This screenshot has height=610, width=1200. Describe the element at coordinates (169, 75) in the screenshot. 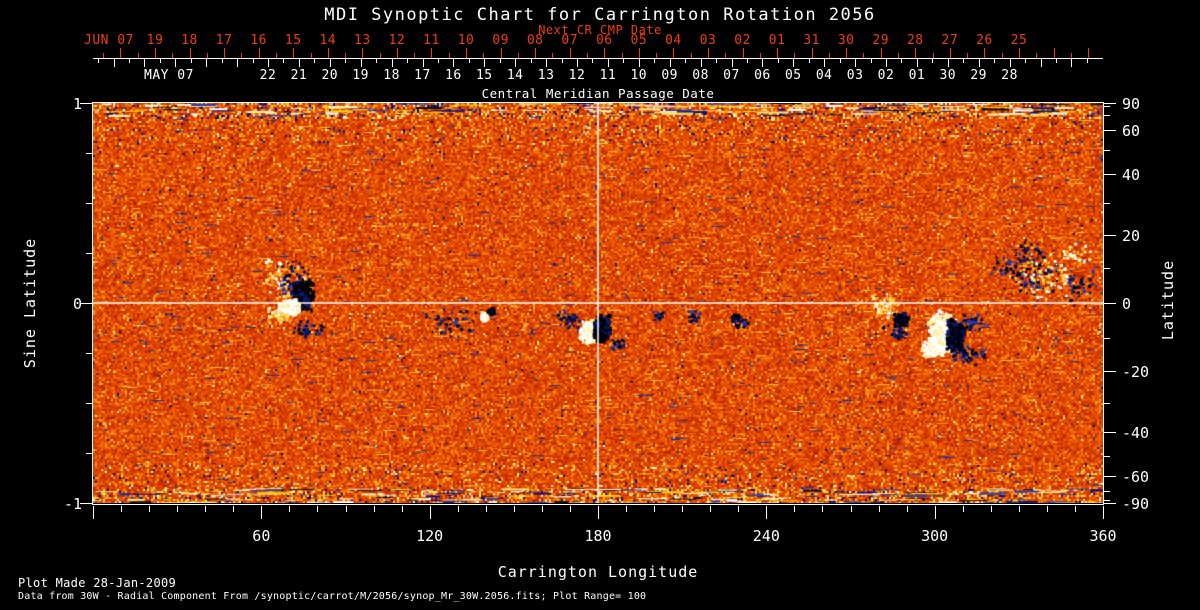

I see `cmp-year-label: MAY 07` at that location.